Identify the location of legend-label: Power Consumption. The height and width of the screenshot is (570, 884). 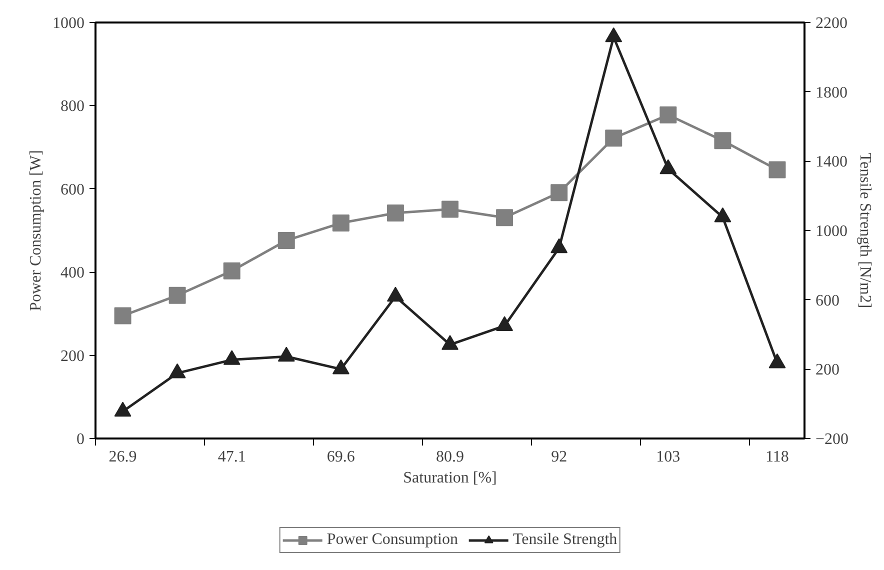
(392, 540).